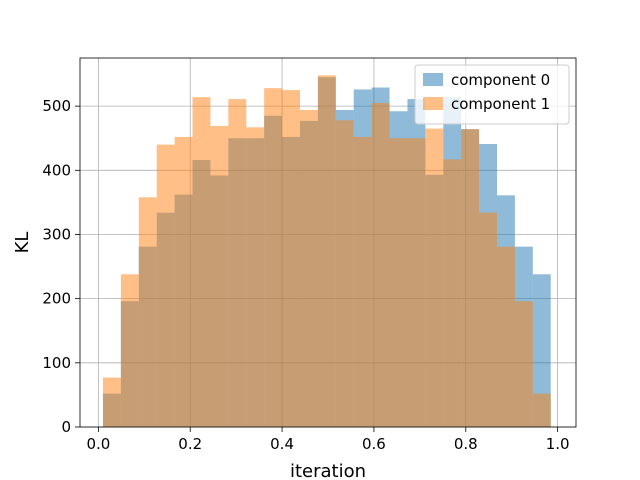 The image size is (640, 480). What do you see at coordinates (56, 363) in the screenshot?
I see `y-tick-label-1: 100` at bounding box center [56, 363].